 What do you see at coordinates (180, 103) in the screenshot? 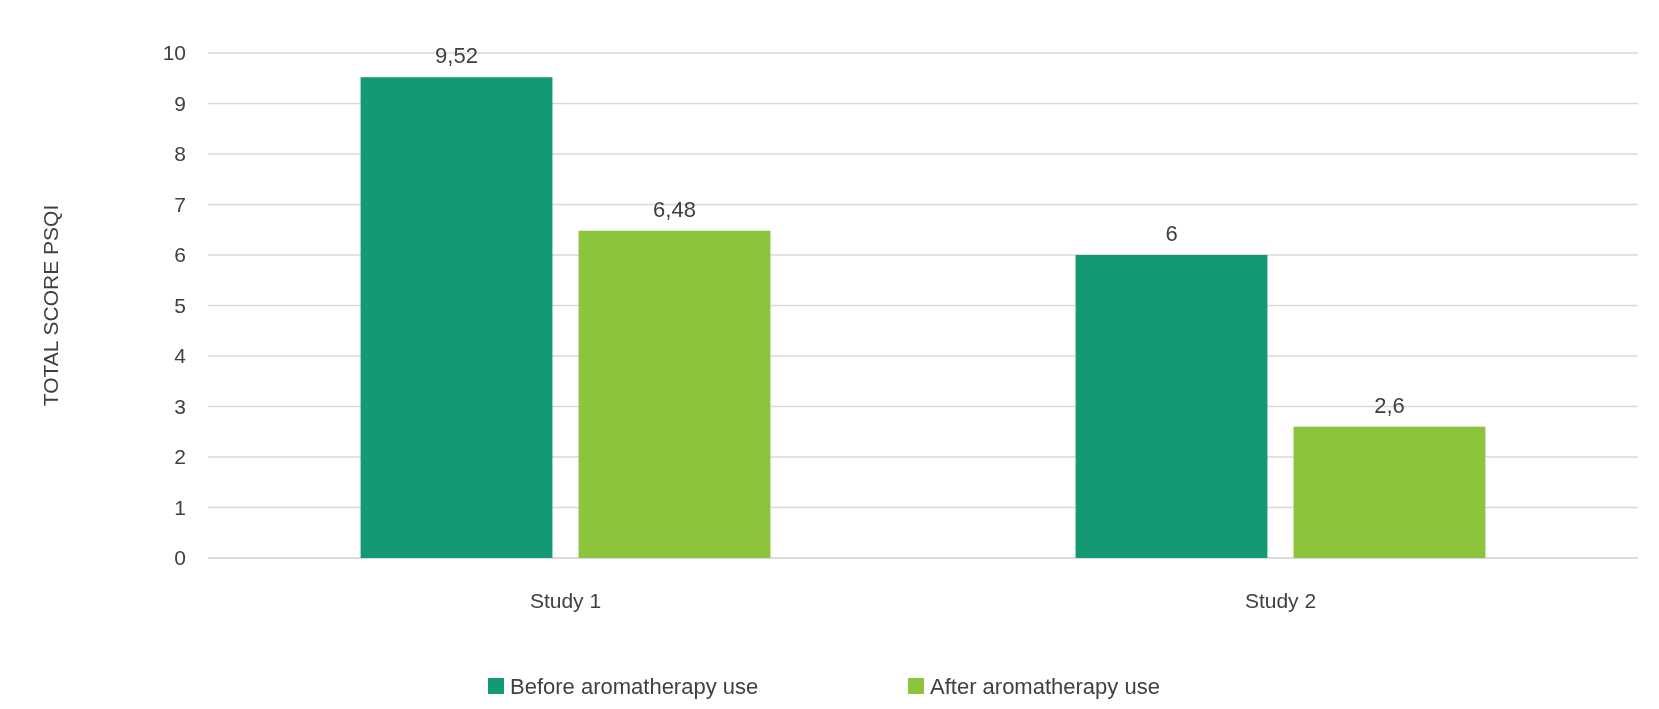
I see `y-tick-label: 9` at bounding box center [180, 103].